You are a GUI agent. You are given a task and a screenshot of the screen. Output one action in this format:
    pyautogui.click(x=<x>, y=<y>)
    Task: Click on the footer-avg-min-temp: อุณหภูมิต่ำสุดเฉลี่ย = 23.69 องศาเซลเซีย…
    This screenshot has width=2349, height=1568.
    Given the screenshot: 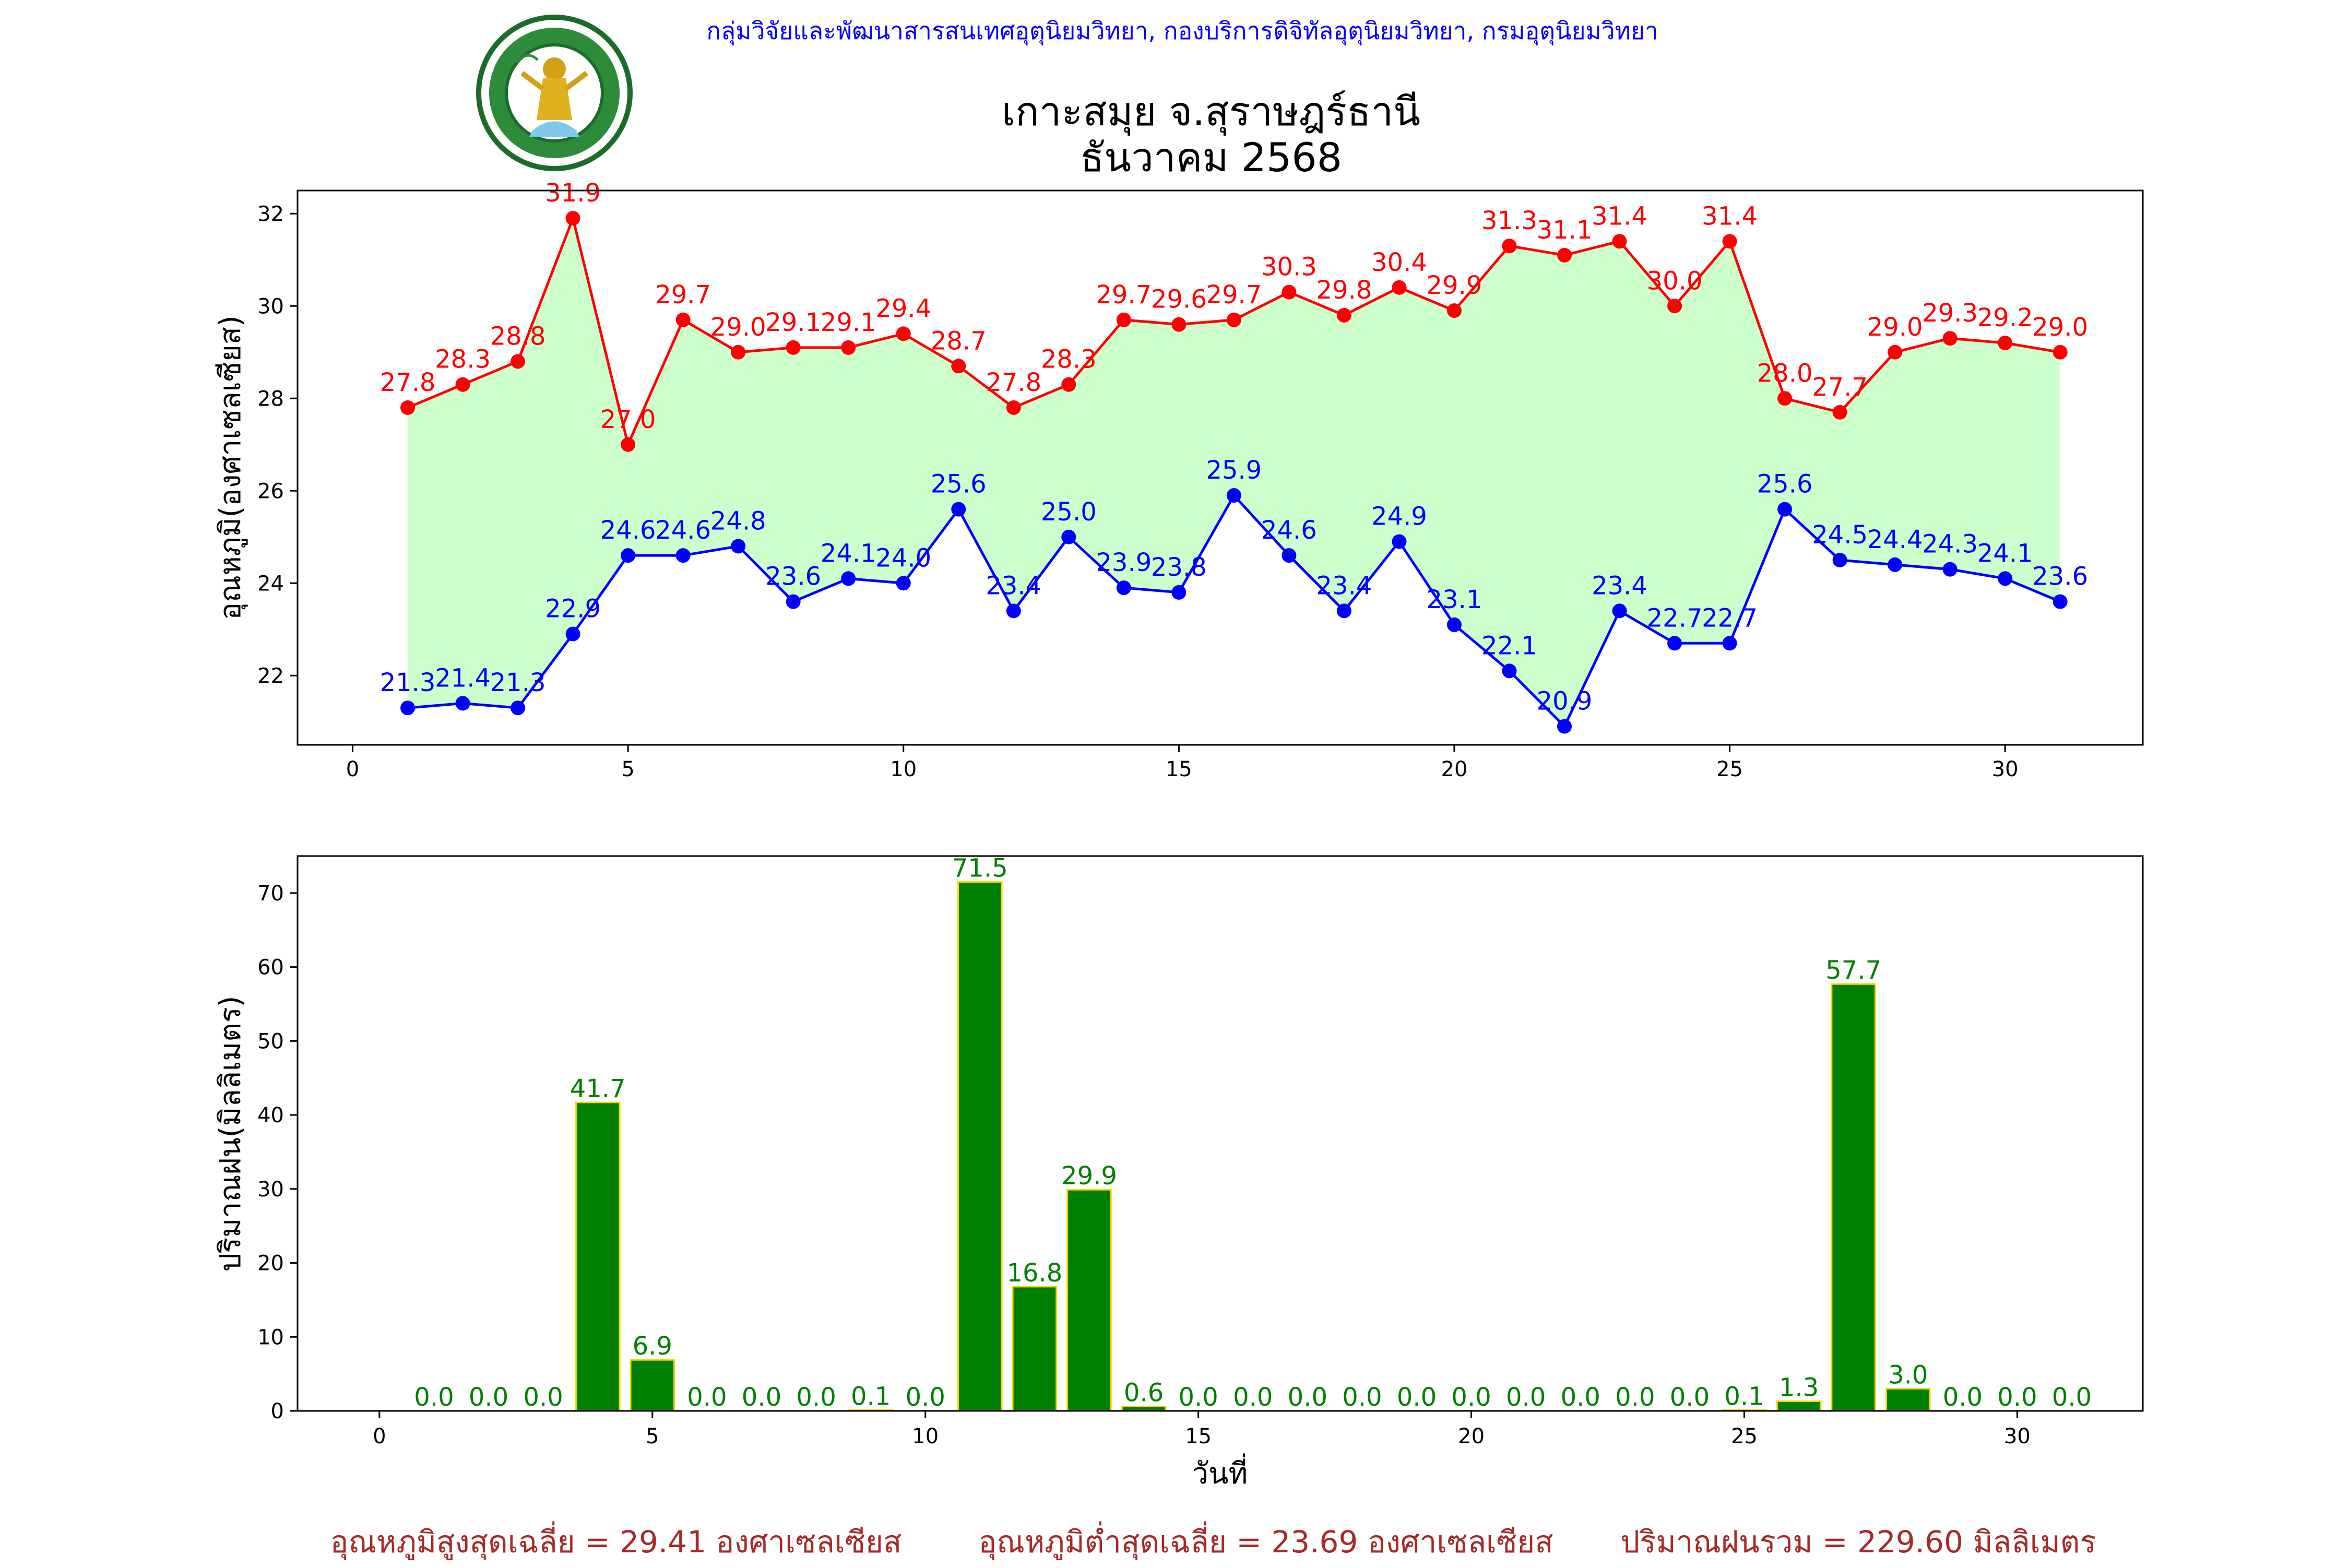 What is the action you would take?
    pyautogui.click(x=1265, y=1541)
    